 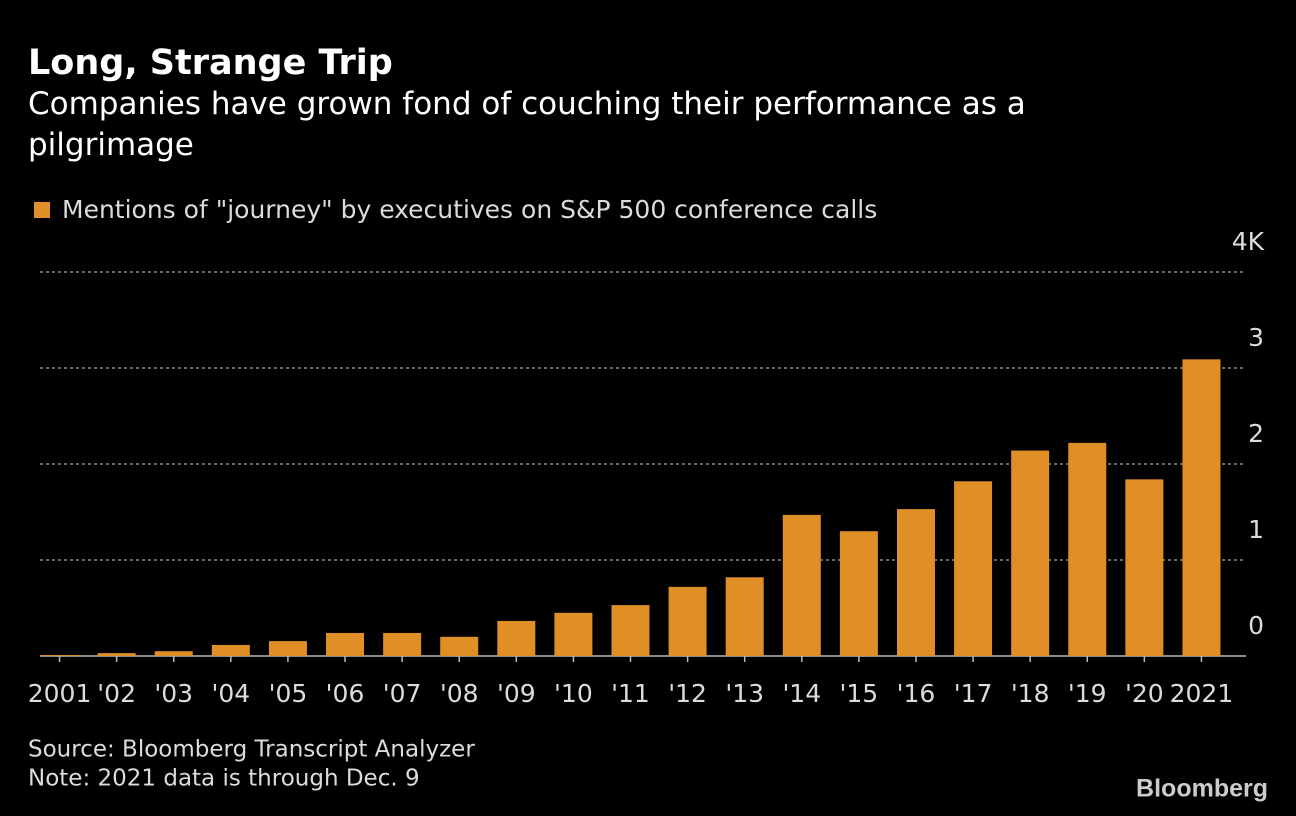 I want to click on source: Source: Bloomberg Transcript Analyzer, so click(x=251, y=750).